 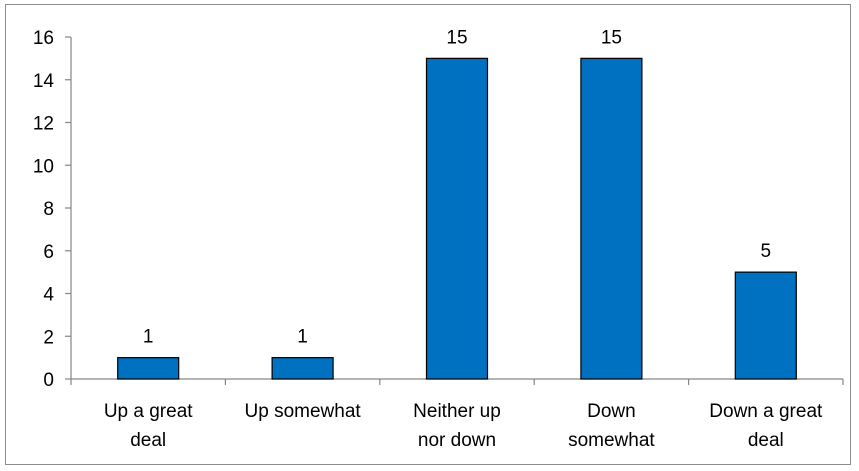 What do you see at coordinates (457, 426) in the screenshot?
I see `x-tick-label: Neither up nor down` at bounding box center [457, 426].